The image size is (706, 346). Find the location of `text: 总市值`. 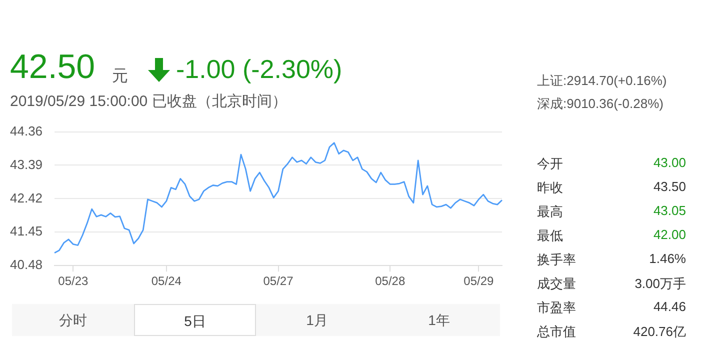

text: 总市值 is located at coordinates (556, 332).